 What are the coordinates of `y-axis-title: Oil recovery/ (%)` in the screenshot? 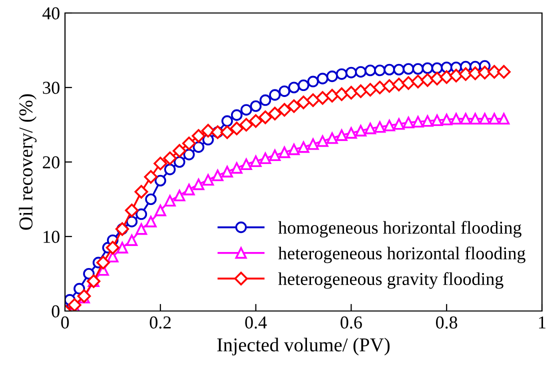 It's located at (27, 162).